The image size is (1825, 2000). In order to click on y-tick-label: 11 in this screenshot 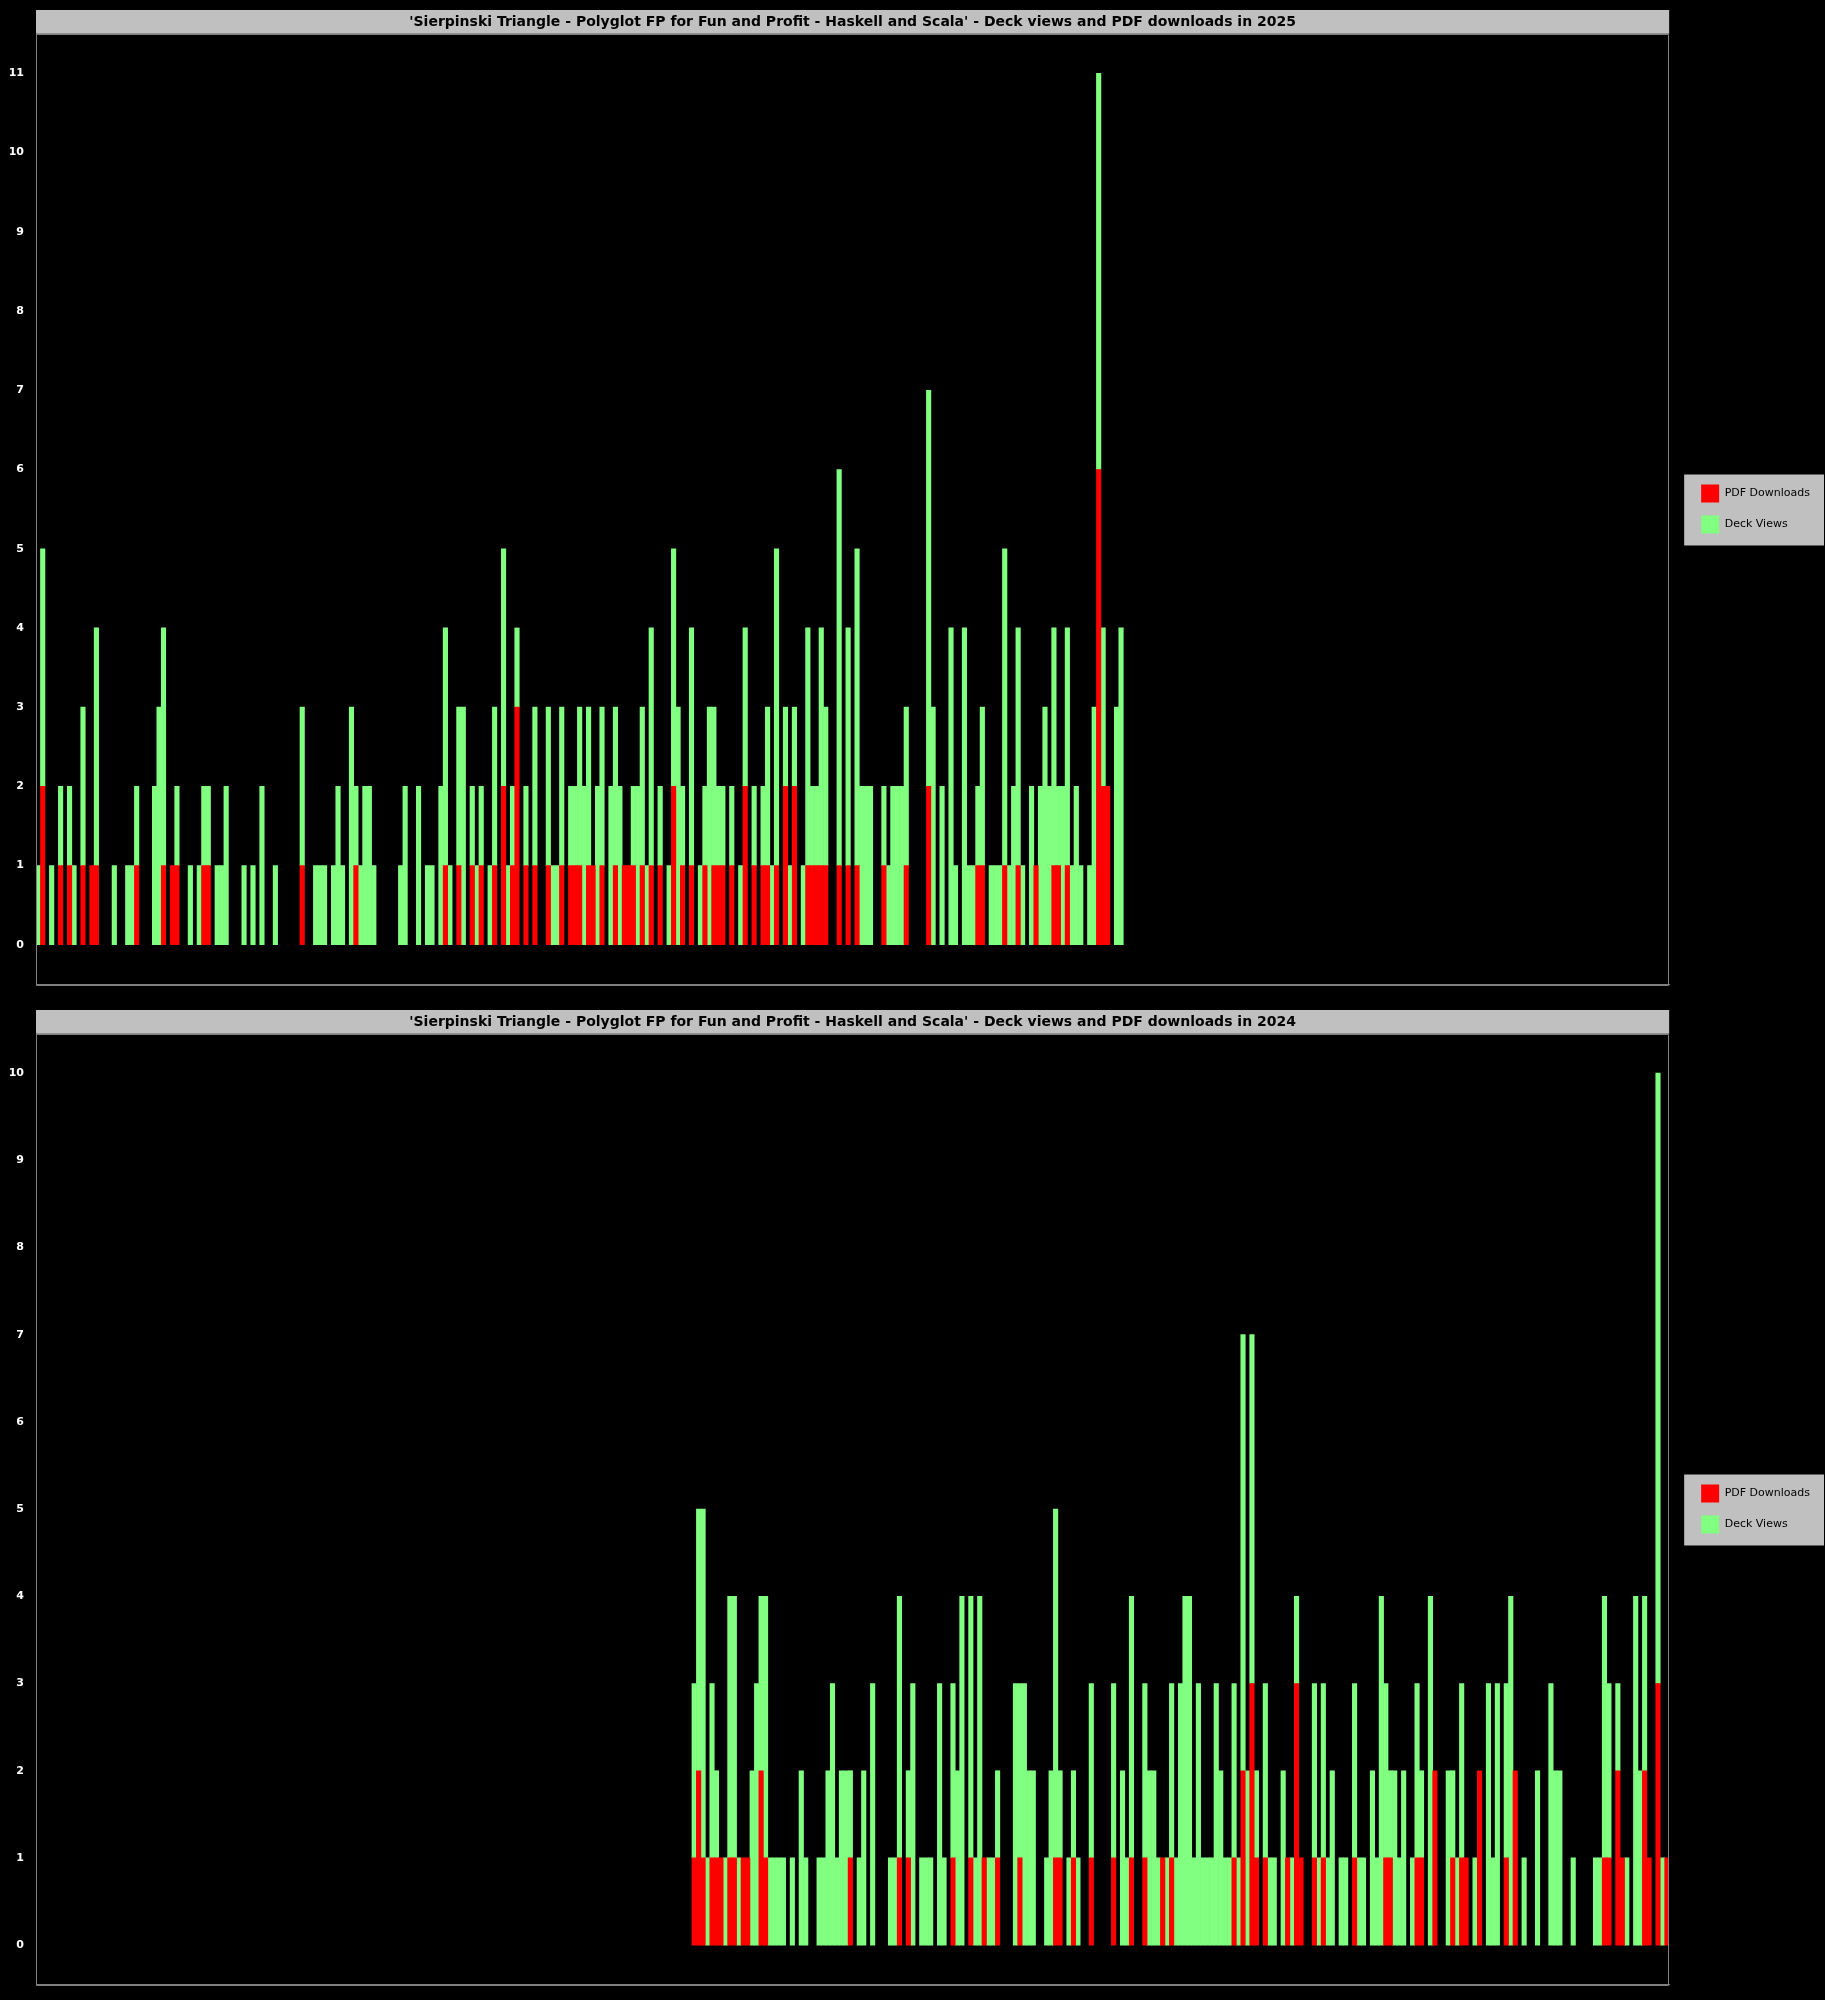, I will do `click(16, 73)`.